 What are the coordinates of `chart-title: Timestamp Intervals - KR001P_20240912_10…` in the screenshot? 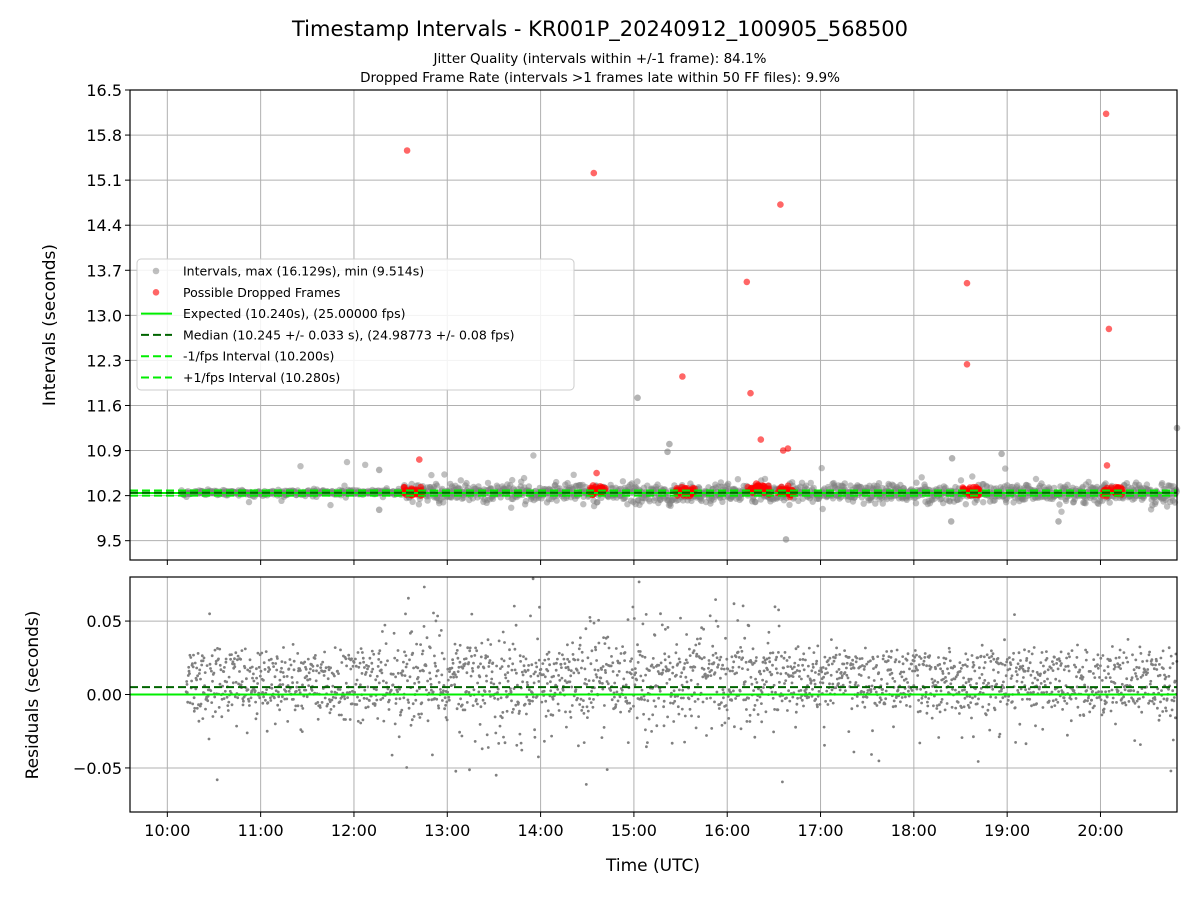 It's located at (599, 29).